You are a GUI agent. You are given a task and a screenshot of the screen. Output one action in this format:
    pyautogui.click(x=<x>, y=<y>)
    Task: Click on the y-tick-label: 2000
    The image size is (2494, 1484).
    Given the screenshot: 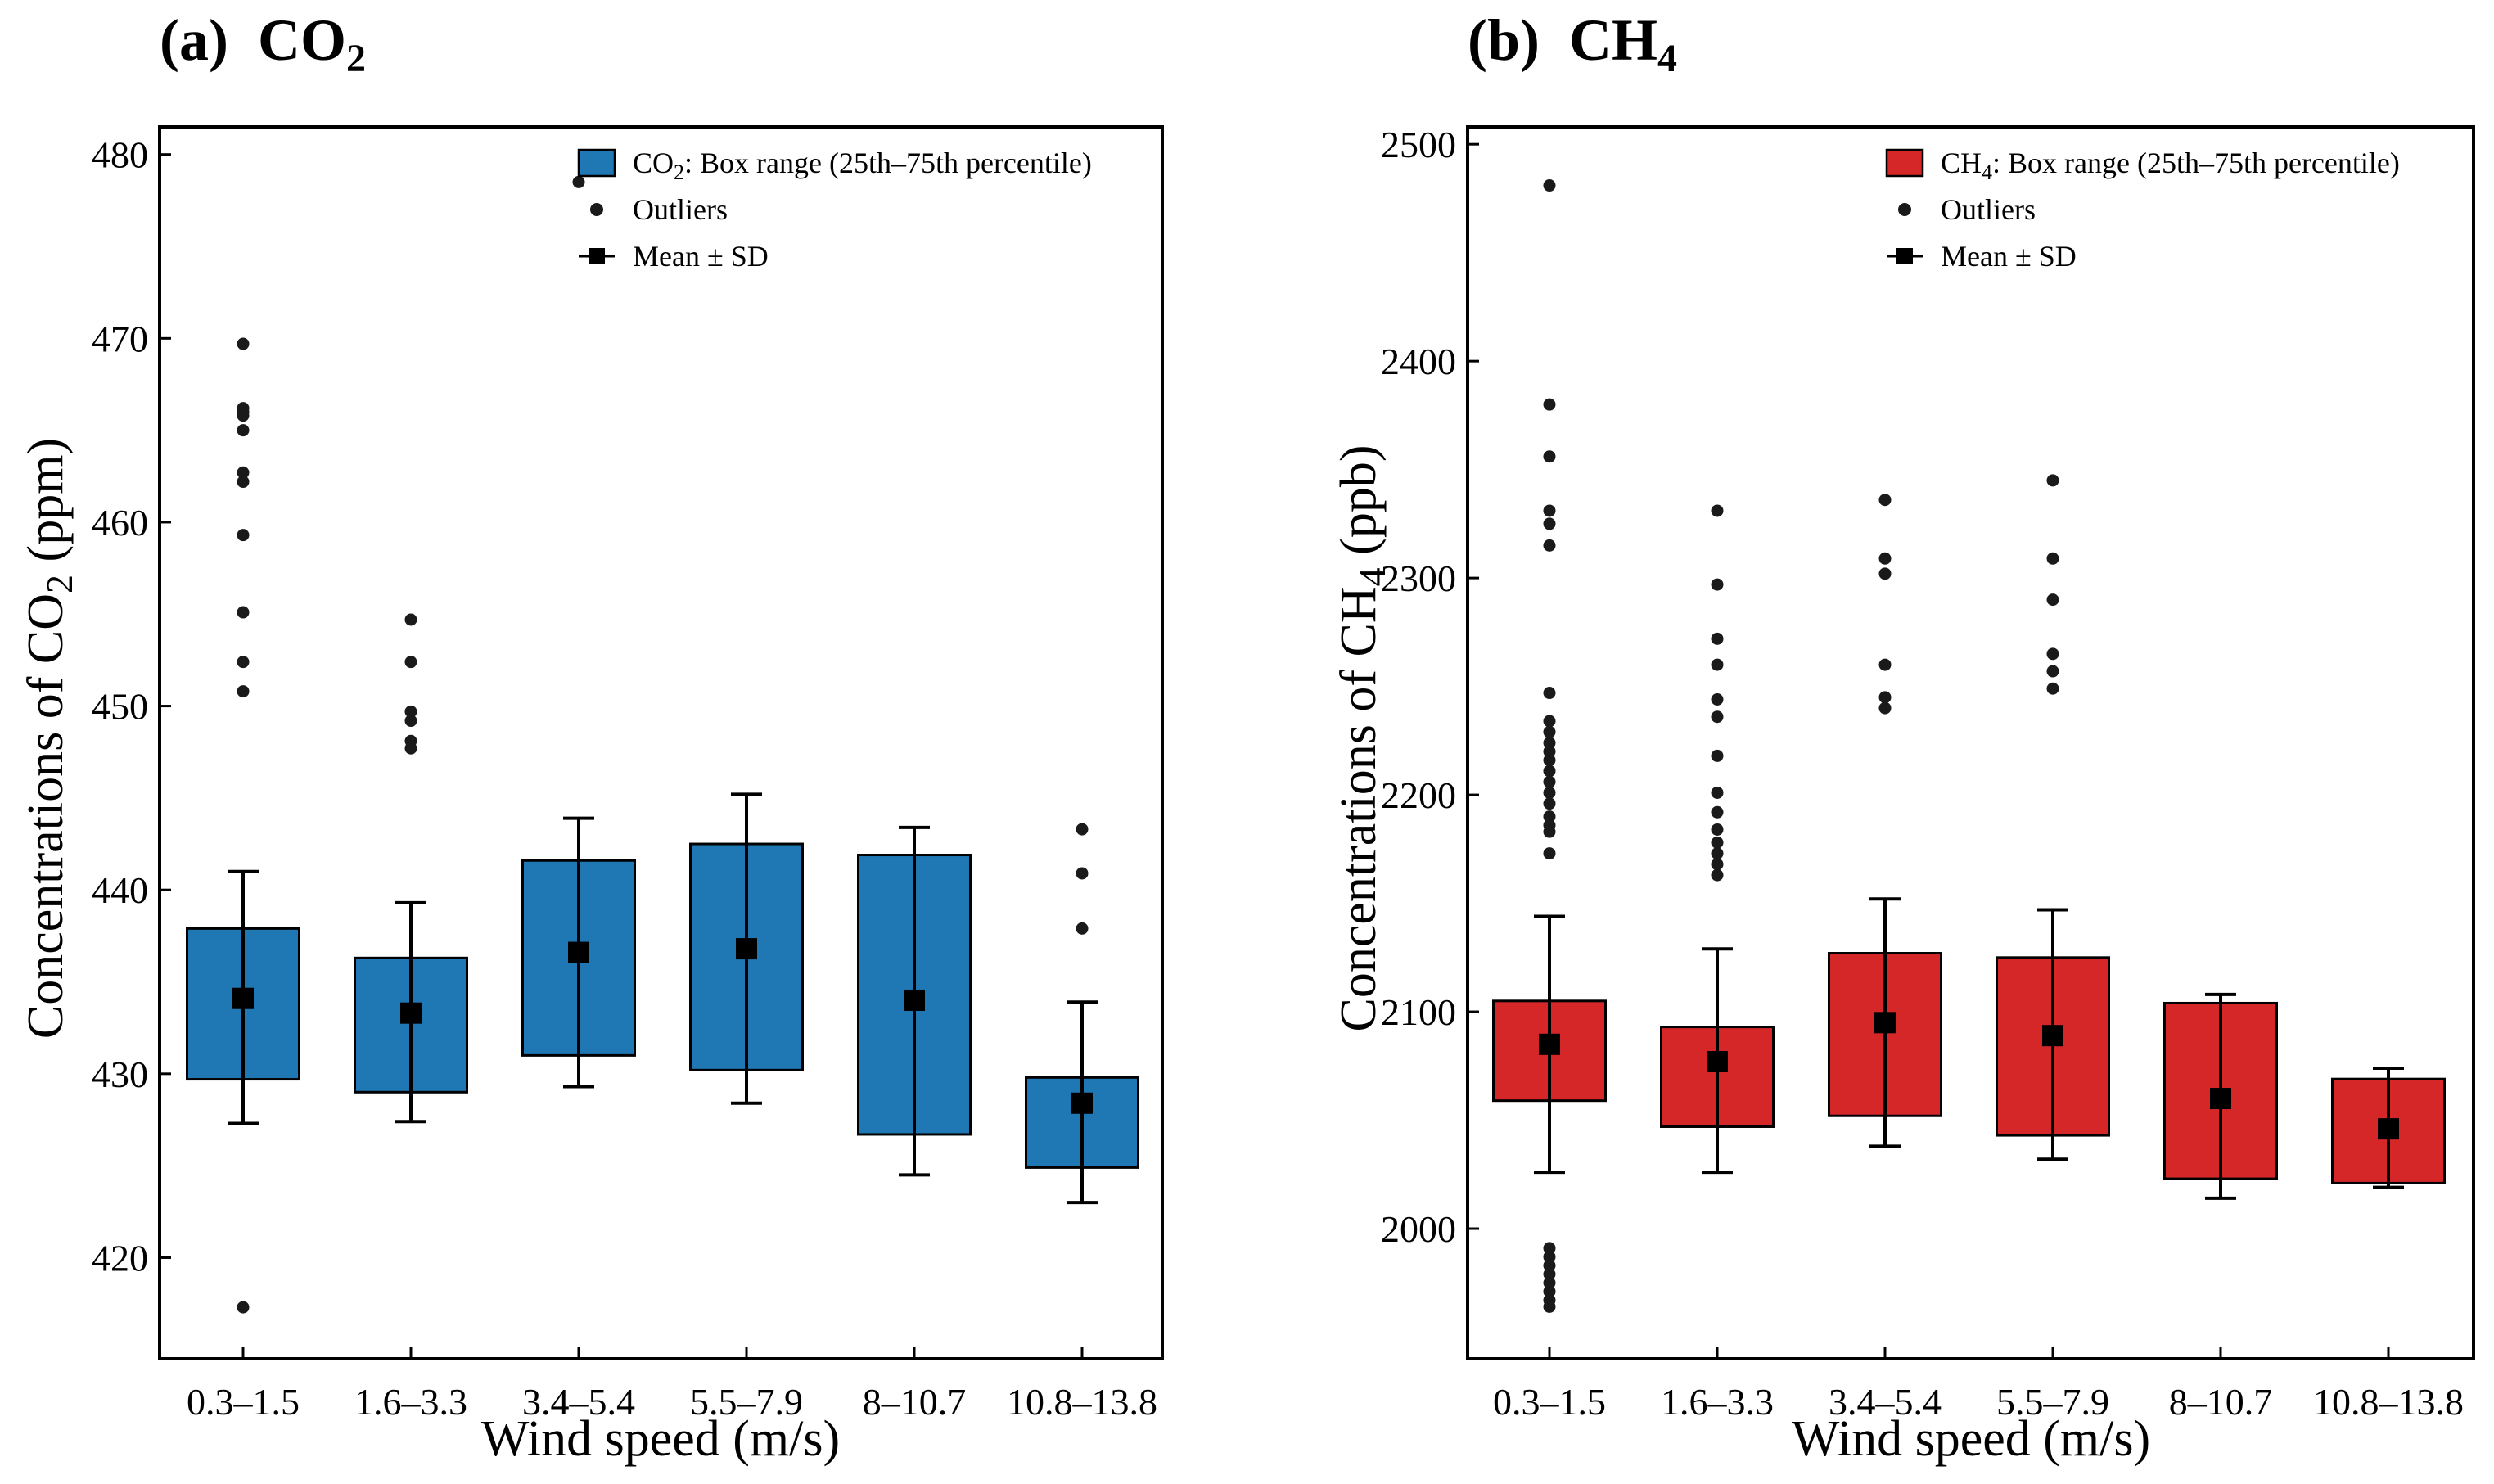 What is the action you would take?
    pyautogui.click(x=1418, y=1229)
    